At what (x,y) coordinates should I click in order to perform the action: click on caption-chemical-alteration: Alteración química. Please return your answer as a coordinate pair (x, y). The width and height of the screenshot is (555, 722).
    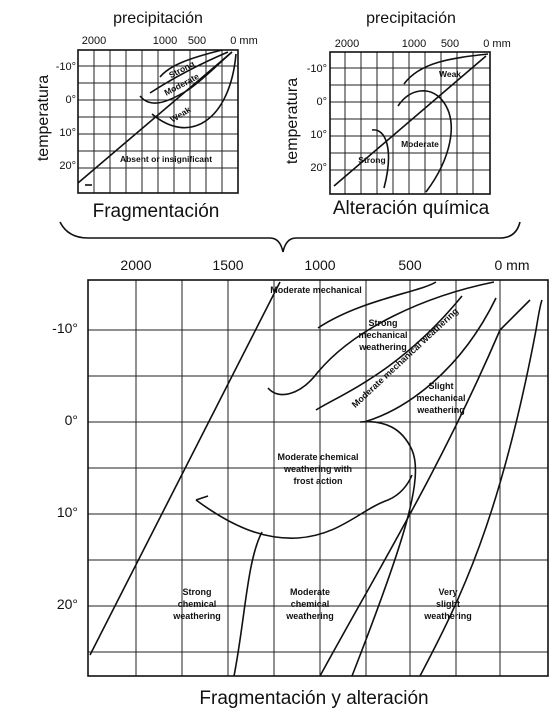
    Looking at the image, I should click on (411, 208).